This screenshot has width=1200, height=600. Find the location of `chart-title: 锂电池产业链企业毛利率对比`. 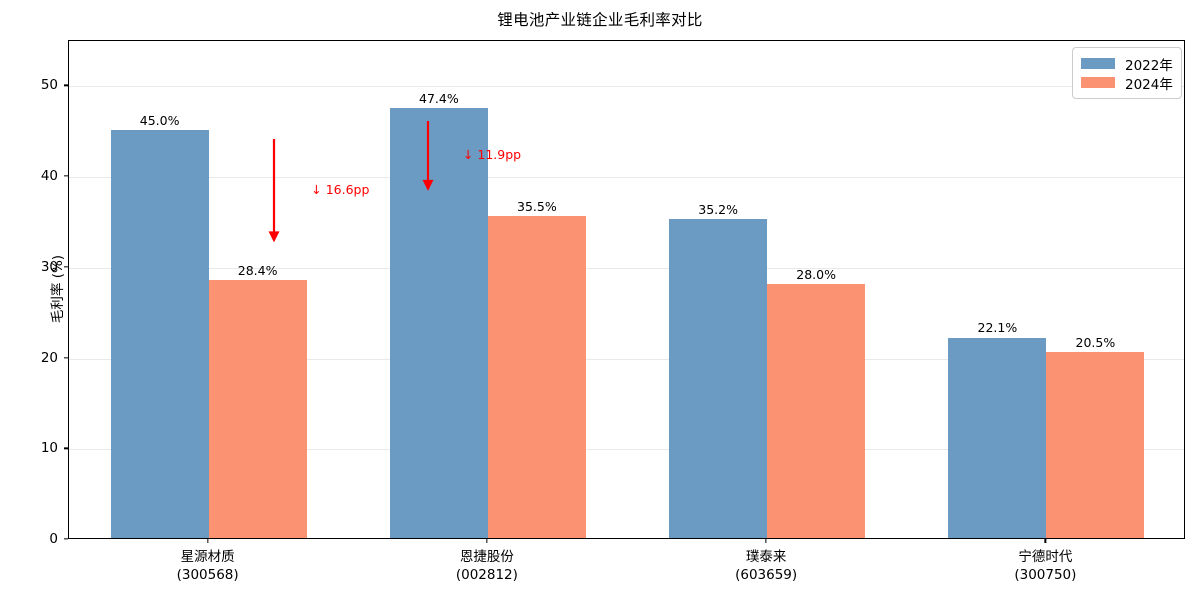

chart-title: 锂电池产业链企业毛利率对比 is located at coordinates (600, 20).